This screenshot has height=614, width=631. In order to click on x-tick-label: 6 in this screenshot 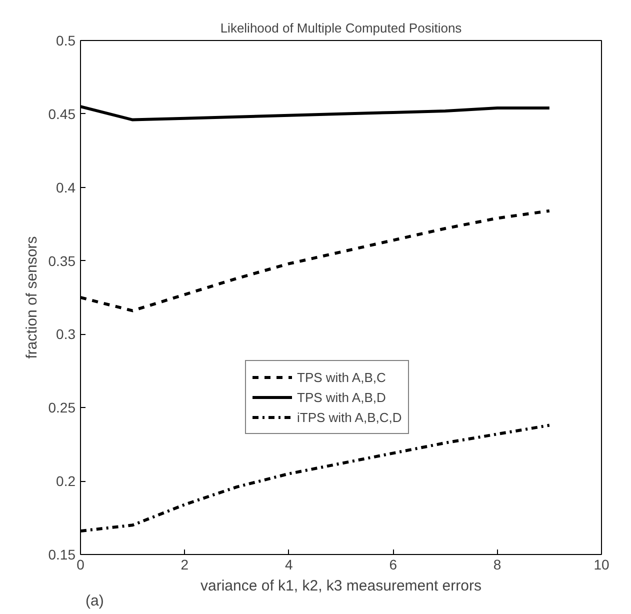, I will do `click(393, 564)`.